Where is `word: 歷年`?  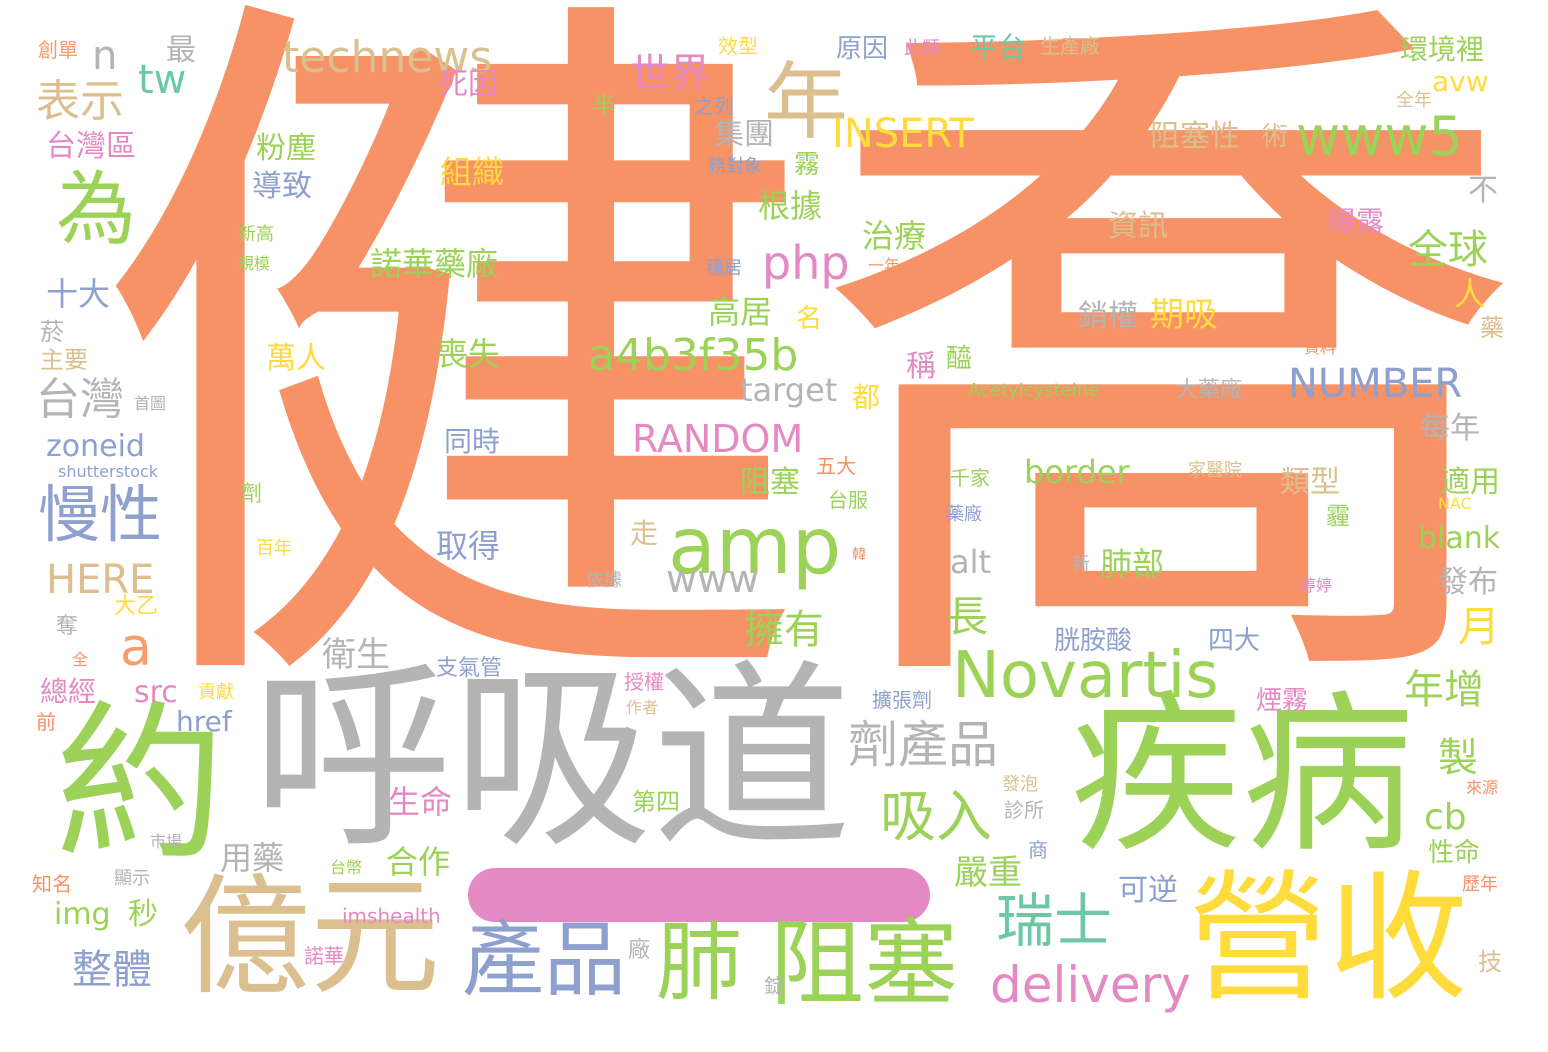
word: 歷年 is located at coordinates (1480, 884).